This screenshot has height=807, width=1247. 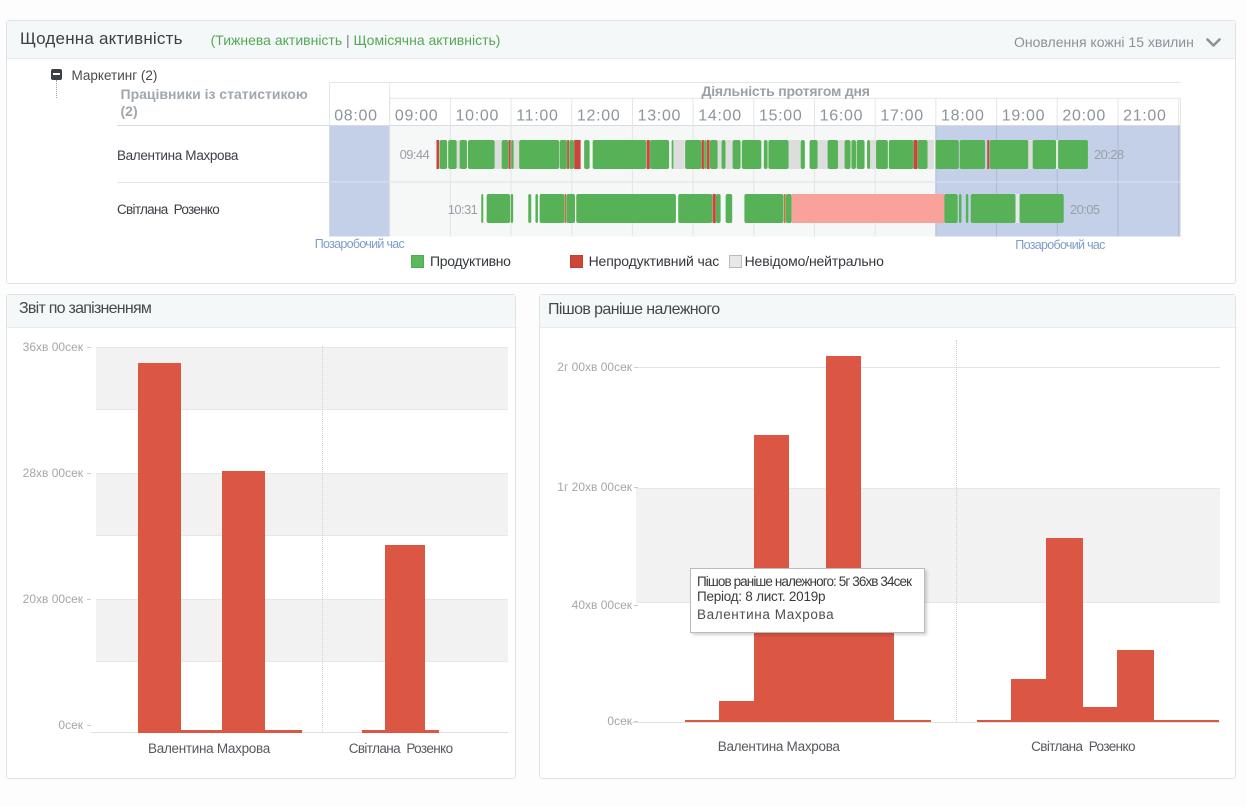 I want to click on svg-text: 20:28, so click(x=1109, y=154).